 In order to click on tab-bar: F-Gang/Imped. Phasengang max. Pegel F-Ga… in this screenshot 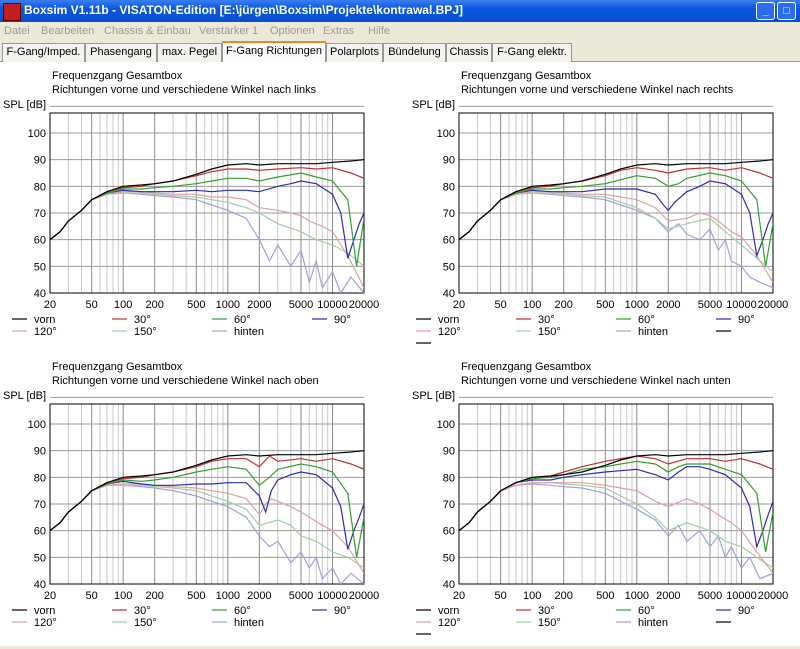, I will do `click(400, 51)`.